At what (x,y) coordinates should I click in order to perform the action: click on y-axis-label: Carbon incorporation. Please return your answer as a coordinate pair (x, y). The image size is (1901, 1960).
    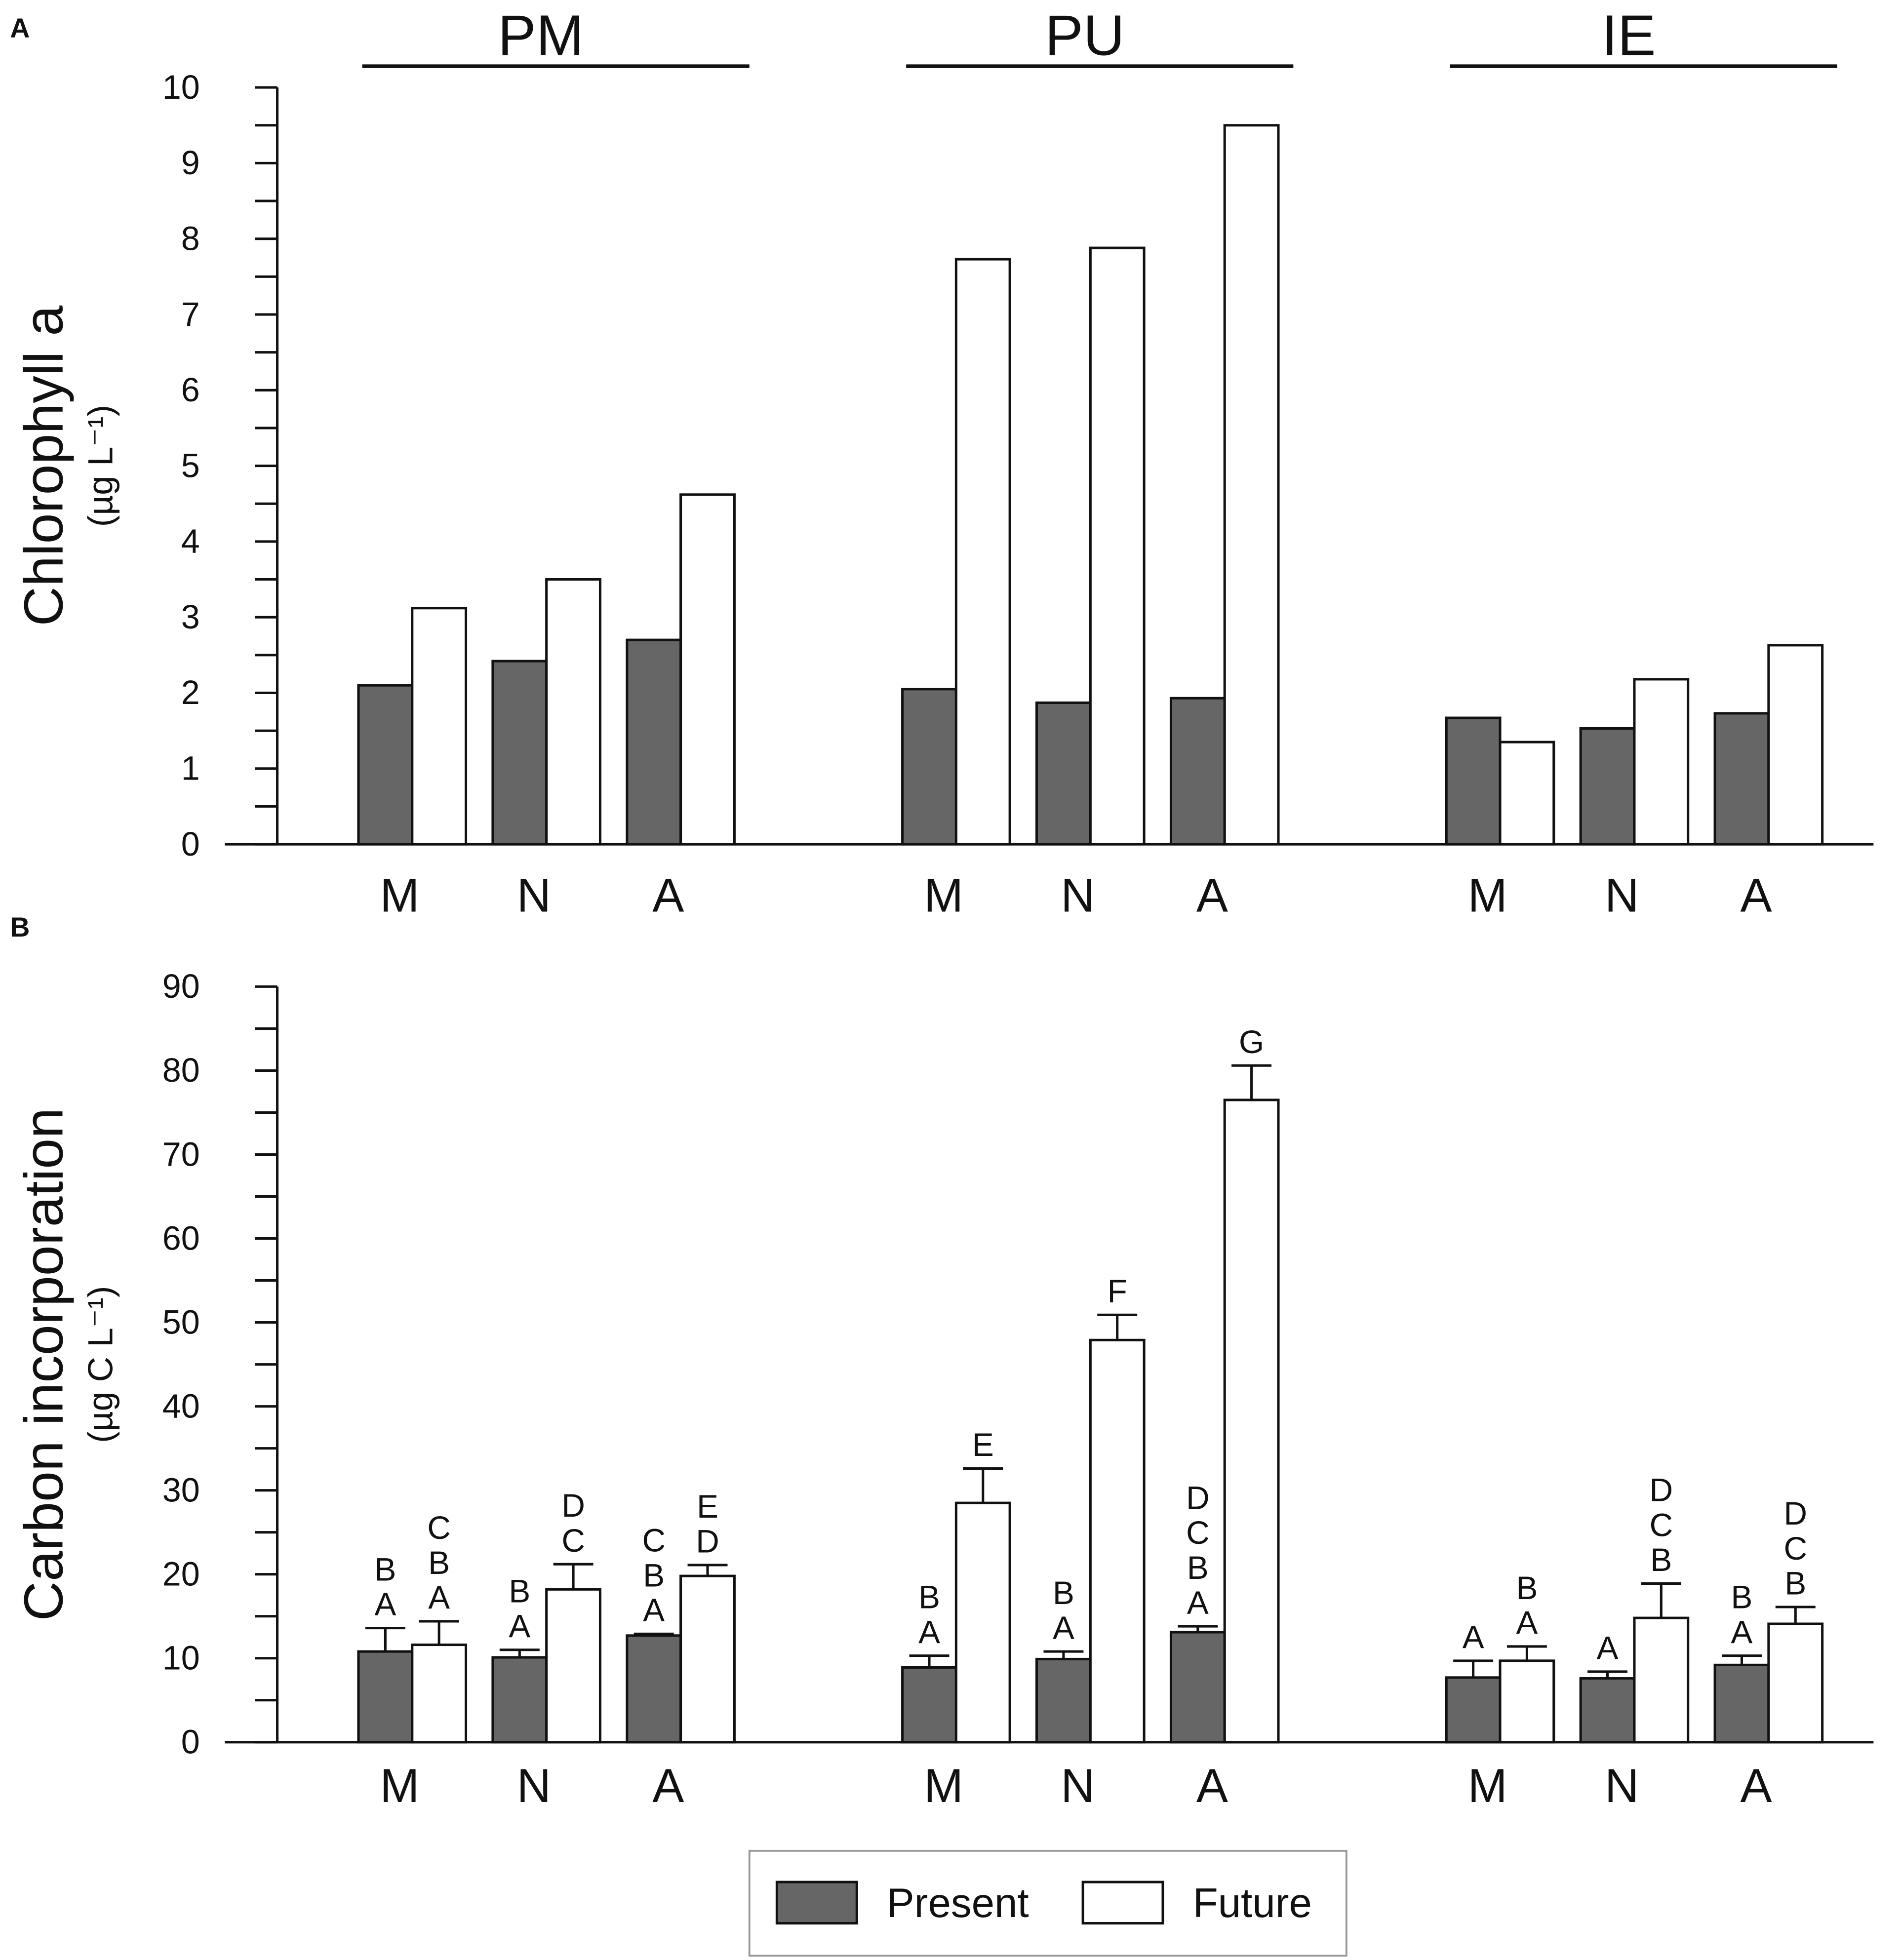
    Looking at the image, I should click on (43, 1365).